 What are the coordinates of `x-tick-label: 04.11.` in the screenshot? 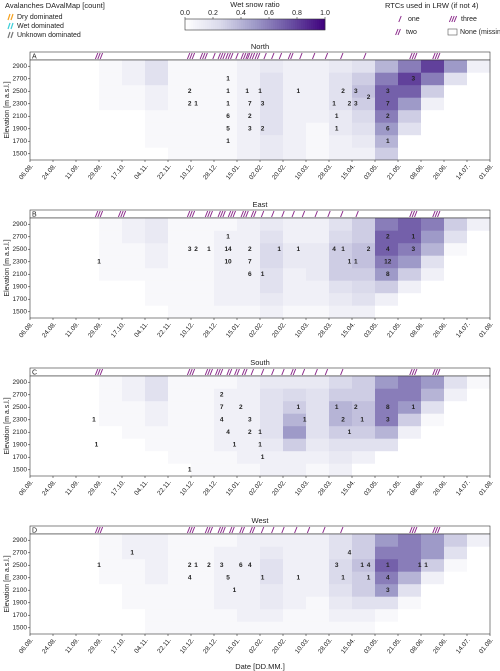 It's located at (141, 646).